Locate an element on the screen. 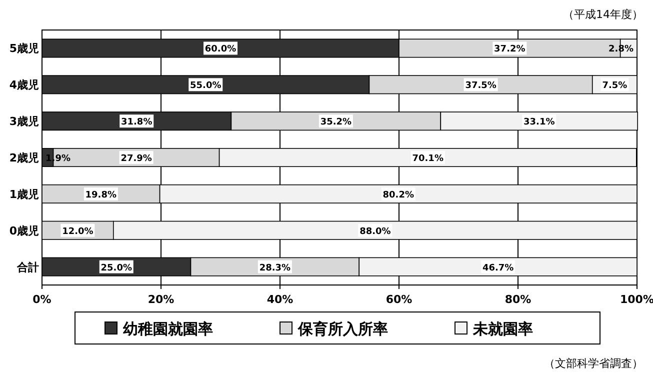 This screenshot has width=653, height=375. data-label: 7.5% is located at coordinates (615, 86).